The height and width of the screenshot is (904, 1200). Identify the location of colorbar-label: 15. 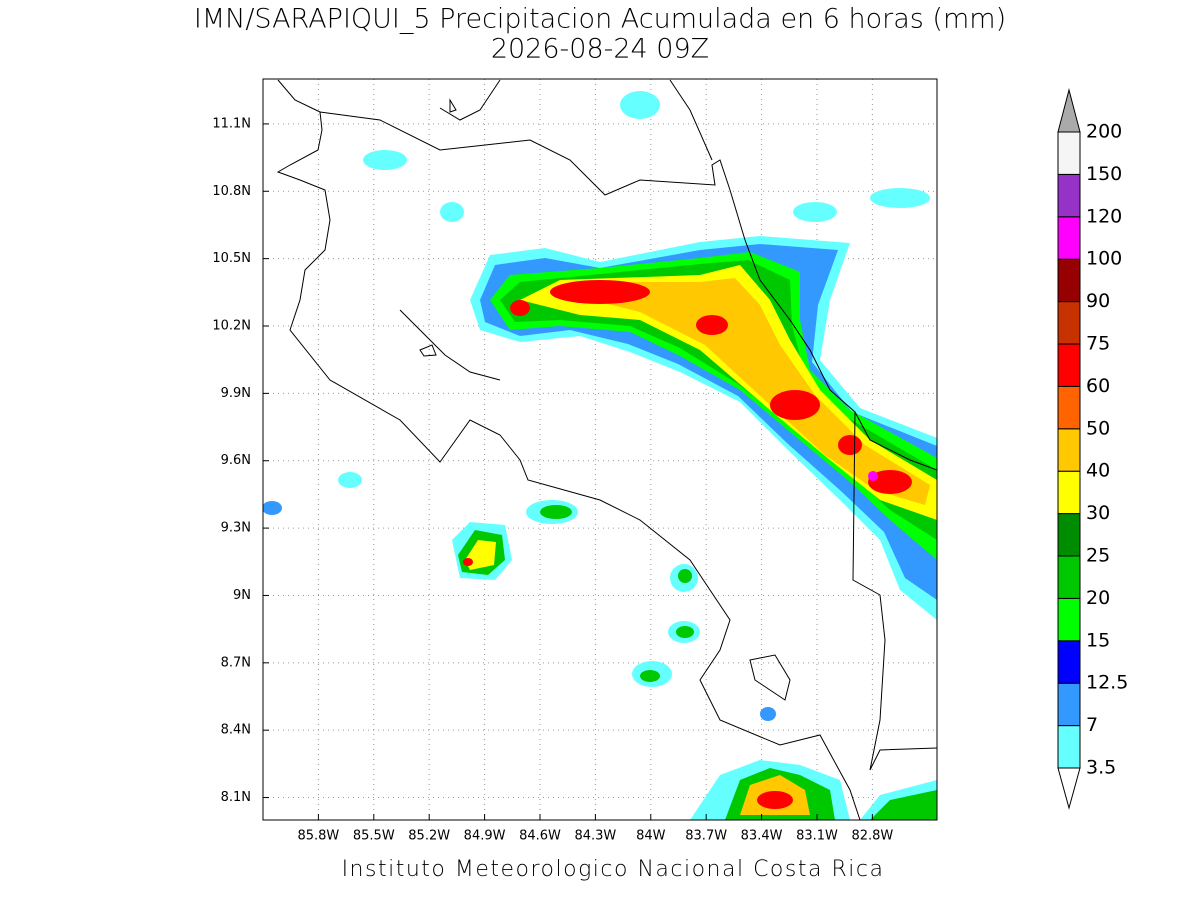
(1098, 640).